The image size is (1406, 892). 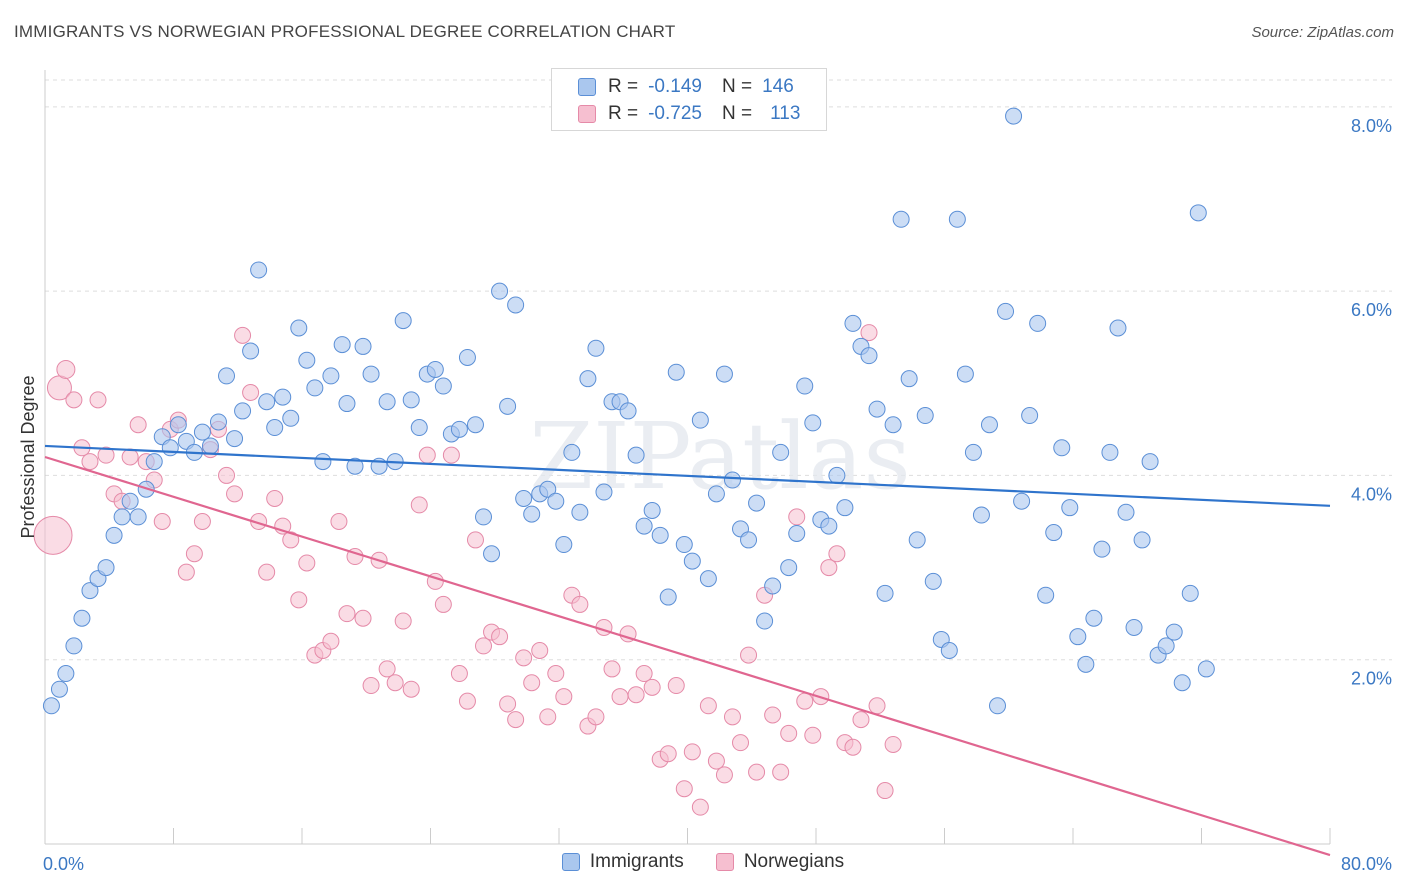 I want to click on x-tick-label: 80.0%, so click(x=1366, y=864).